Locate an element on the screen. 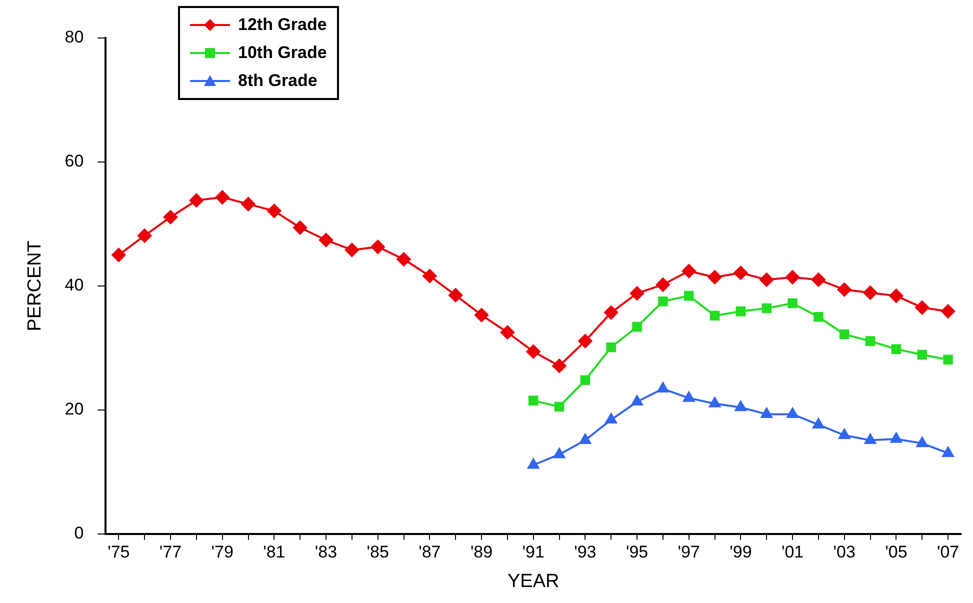 The width and height of the screenshot is (973, 603). y-axis-title: PERCENT is located at coordinates (35, 286).